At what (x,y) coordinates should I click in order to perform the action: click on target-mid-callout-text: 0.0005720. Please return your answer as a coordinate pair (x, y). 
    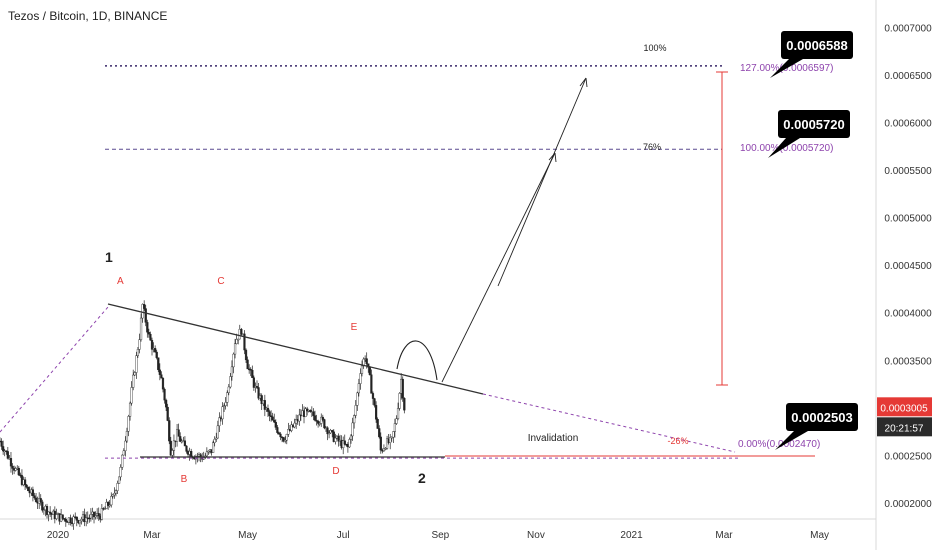
    Looking at the image, I should click on (813, 124).